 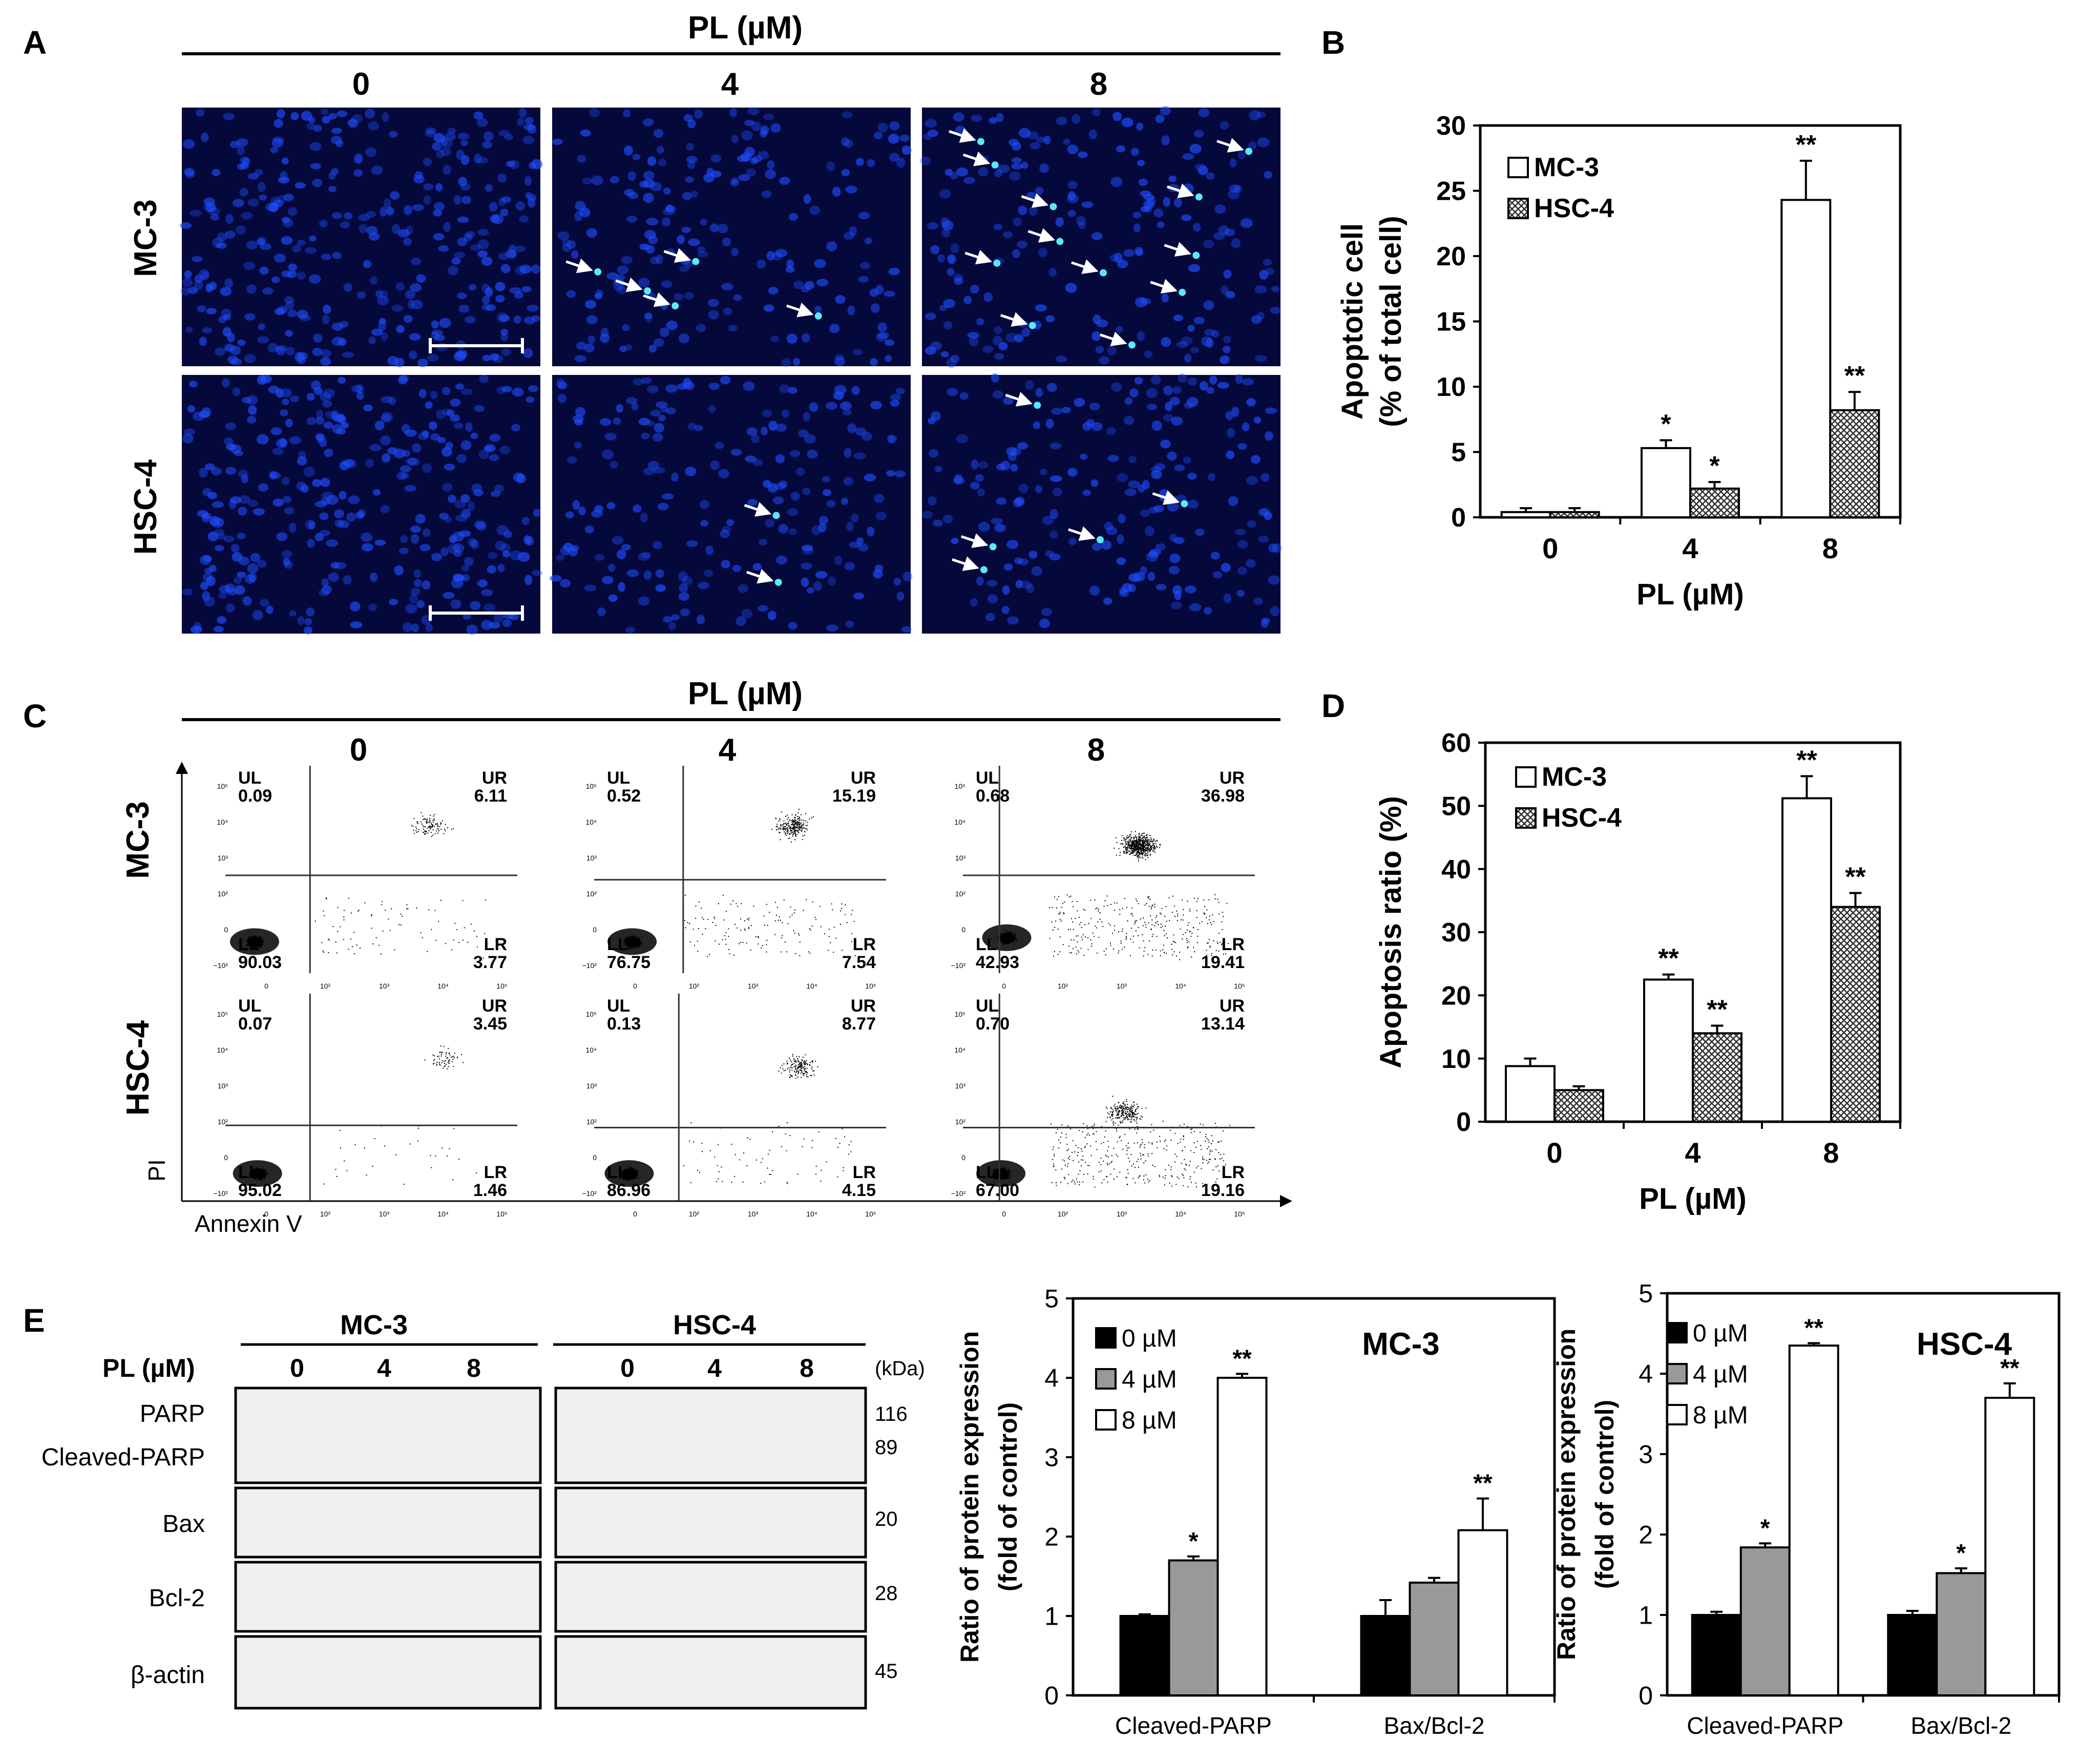 I want to click on micrograph-background, so click(x=1101, y=504).